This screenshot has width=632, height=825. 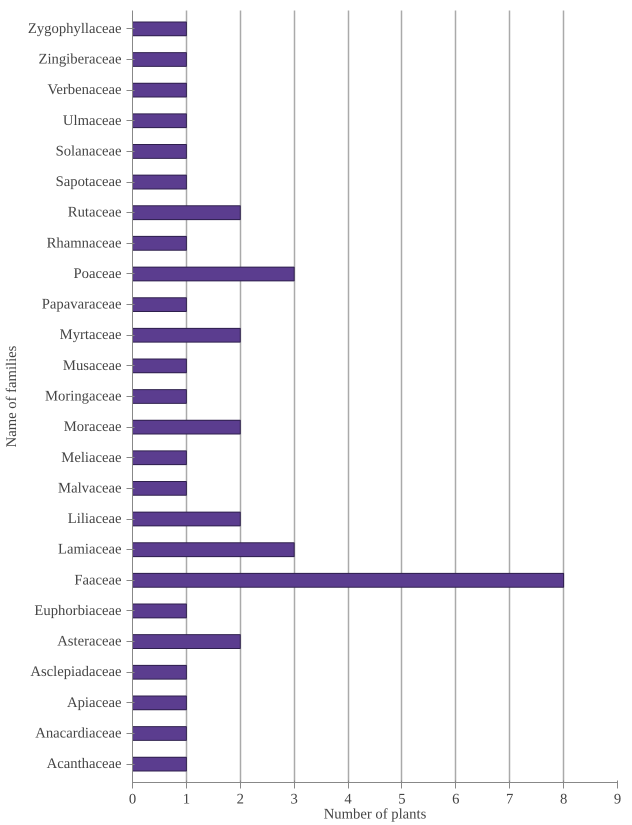 What do you see at coordinates (618, 800) in the screenshot?
I see `x-tick-label: 9` at bounding box center [618, 800].